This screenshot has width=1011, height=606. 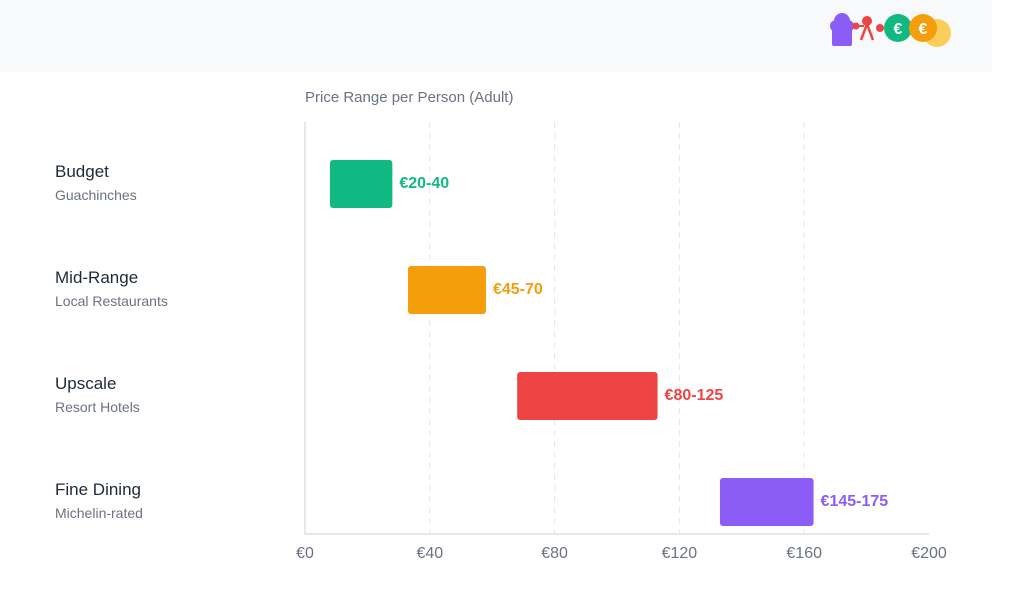 I want to click on category-name: Upscale, so click(x=86, y=383).